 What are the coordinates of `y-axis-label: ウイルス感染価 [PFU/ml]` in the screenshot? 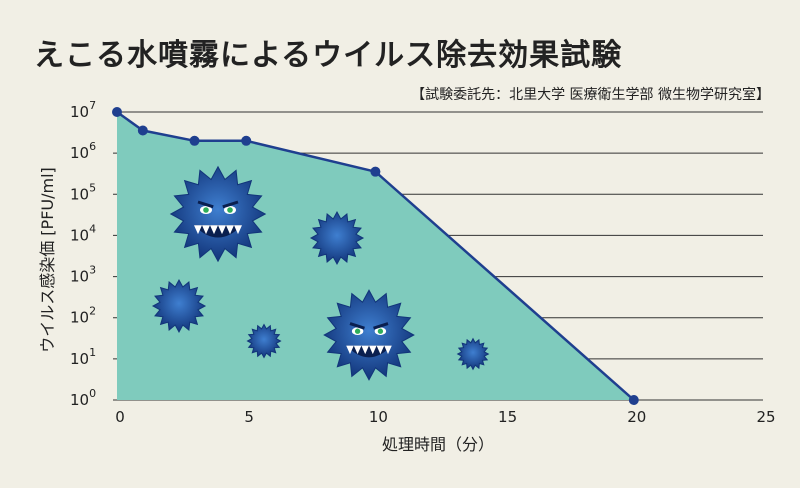 It's located at (47, 260).